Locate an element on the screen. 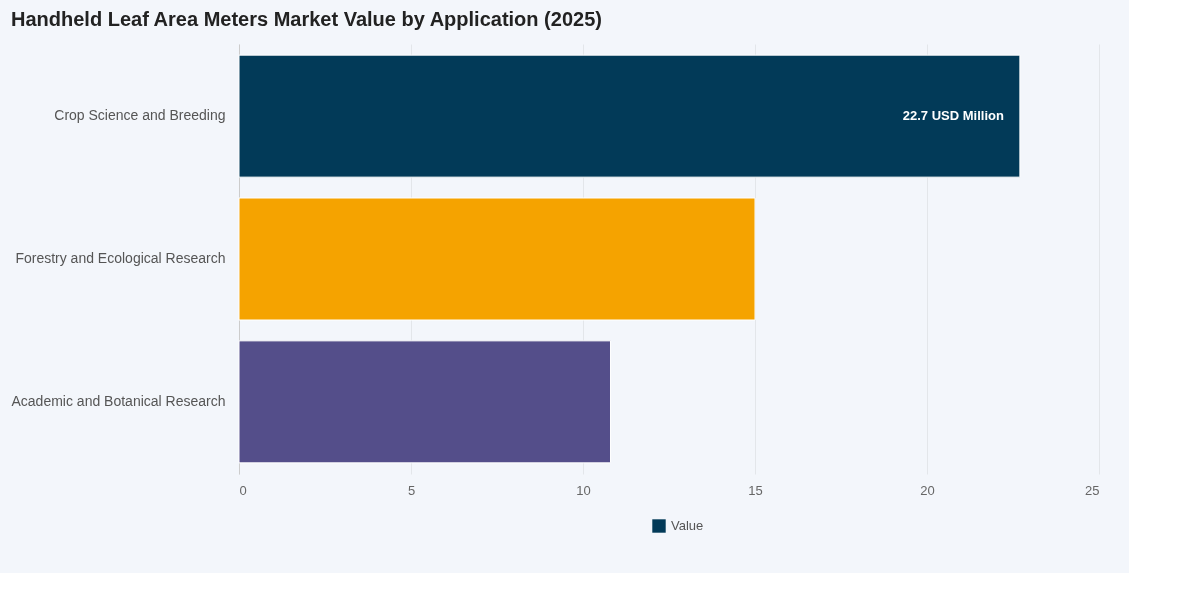 Image resolution: width=1200 pixels, height=600 pixels. x-tick-label: 0 is located at coordinates (243, 490).